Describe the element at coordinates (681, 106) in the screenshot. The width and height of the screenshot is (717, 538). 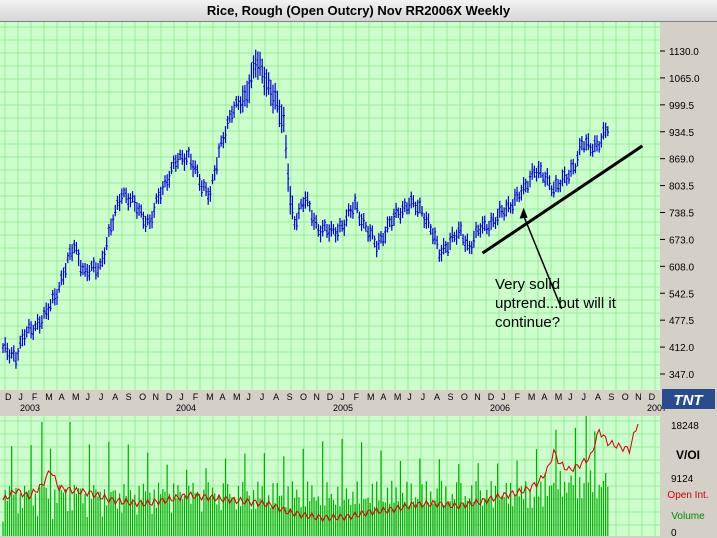
I see `price-tick-label: 999.5` at that location.